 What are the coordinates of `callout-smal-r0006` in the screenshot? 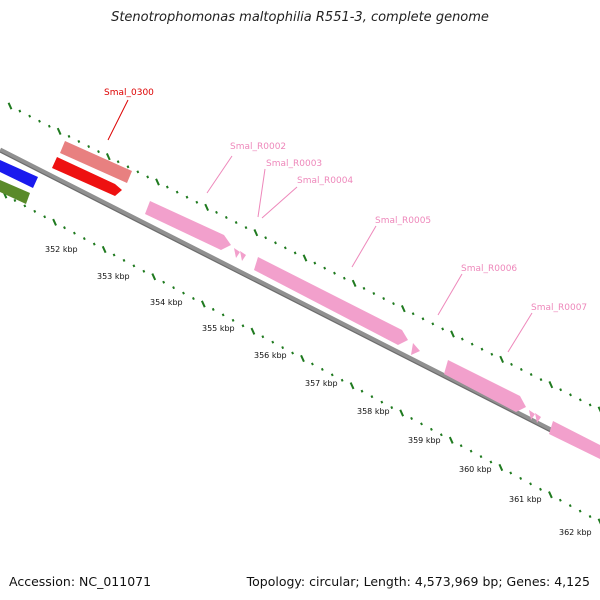 It's located at (450, 294).